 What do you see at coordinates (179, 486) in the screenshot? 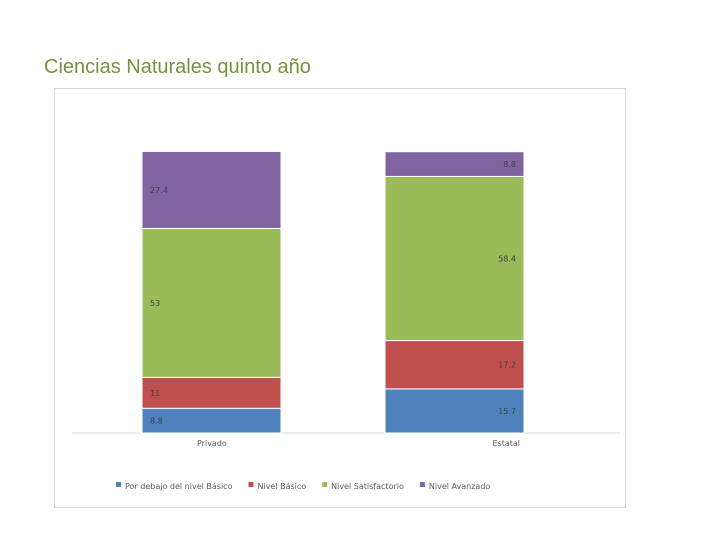
I see `legend-label: Por debajo del nivel Básico` at bounding box center [179, 486].